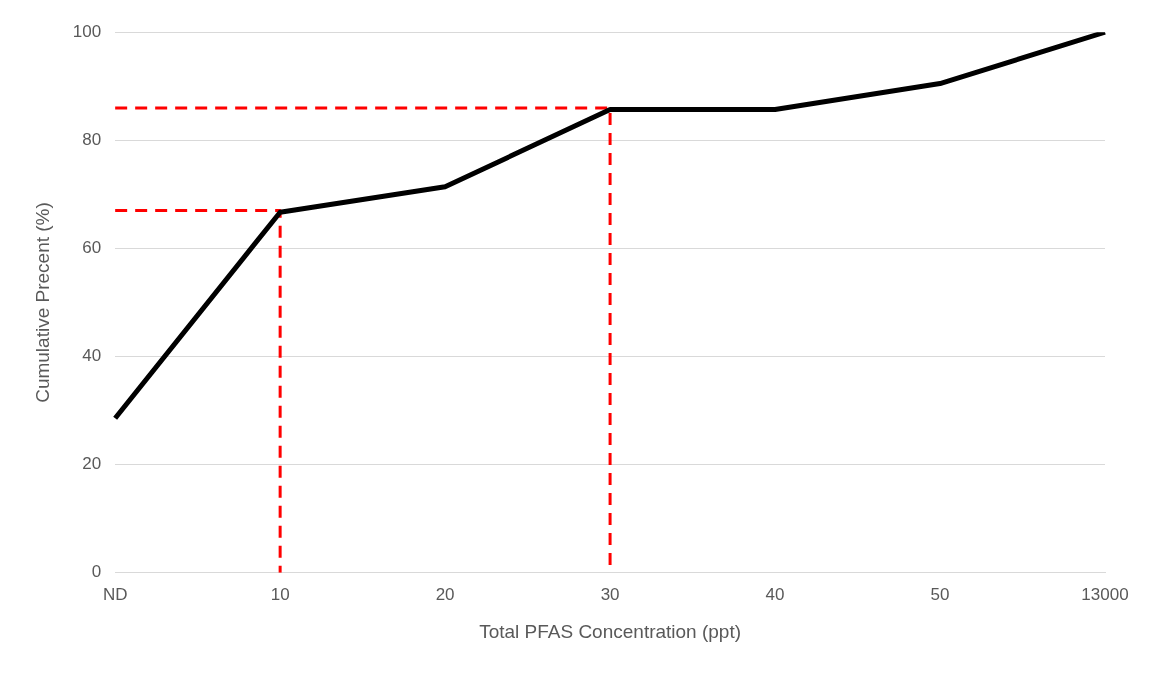 The height and width of the screenshot is (674, 1153). What do you see at coordinates (96, 572) in the screenshot?
I see `y-tick-label: 0` at bounding box center [96, 572].